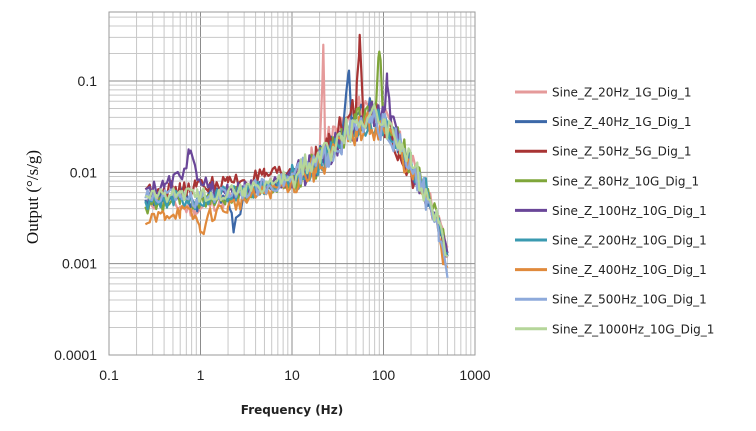 This screenshot has height=431, width=756. What do you see at coordinates (109, 375) in the screenshot?
I see `x-tick-label: 0.1` at bounding box center [109, 375].